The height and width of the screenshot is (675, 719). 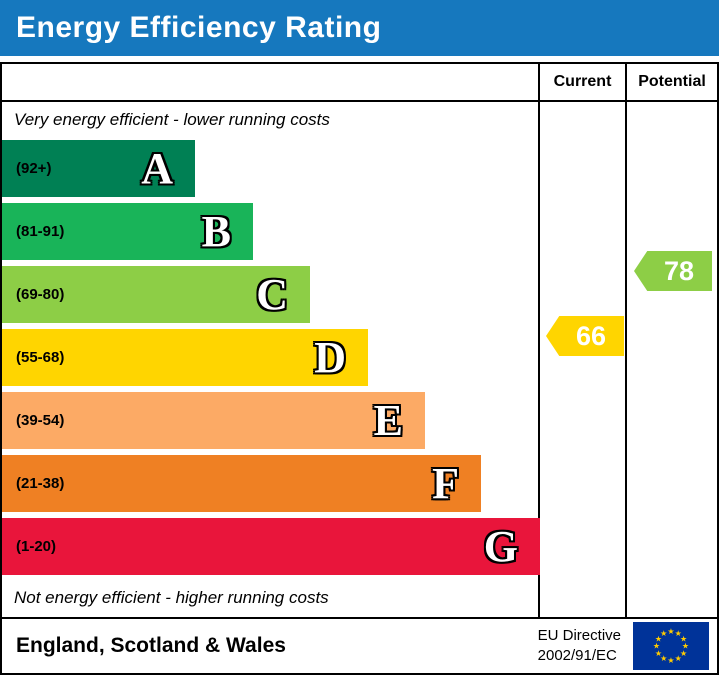 What do you see at coordinates (445, 483) in the screenshot?
I see `band-letter: F` at bounding box center [445, 483].